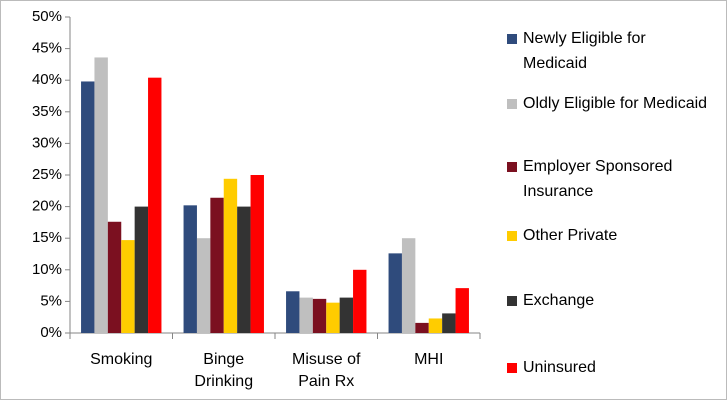 The height and width of the screenshot is (400, 727). I want to click on legend-label: Oldly Eligible for Medicaid, so click(615, 103).